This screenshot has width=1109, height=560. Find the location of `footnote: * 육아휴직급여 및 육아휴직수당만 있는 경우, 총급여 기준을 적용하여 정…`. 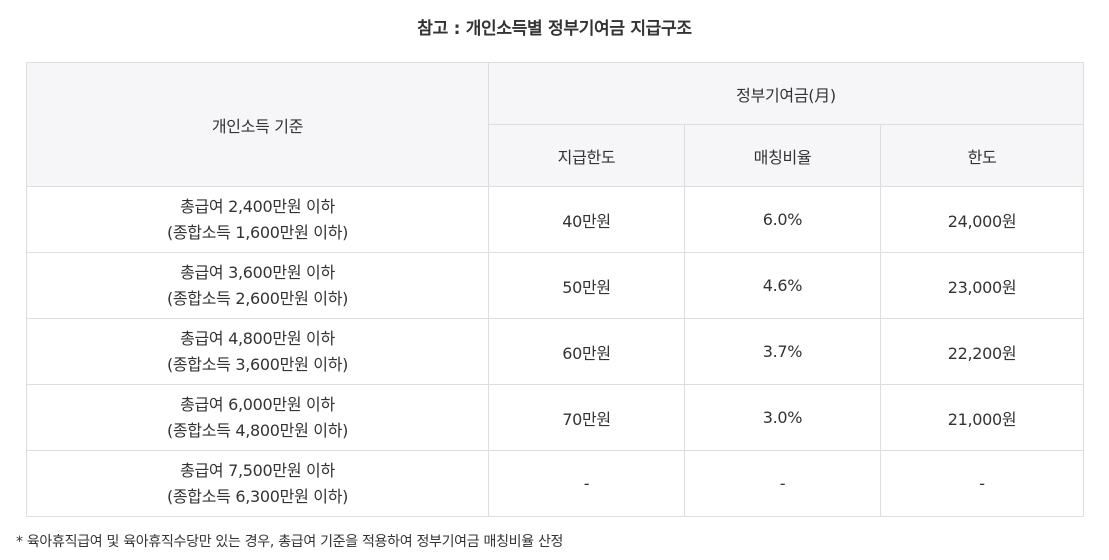

footnote: * 육아휴직급여 및 육아휴직수당만 있는 경우, 총급여 기준을 적용하여 정… is located at coordinates (290, 542).